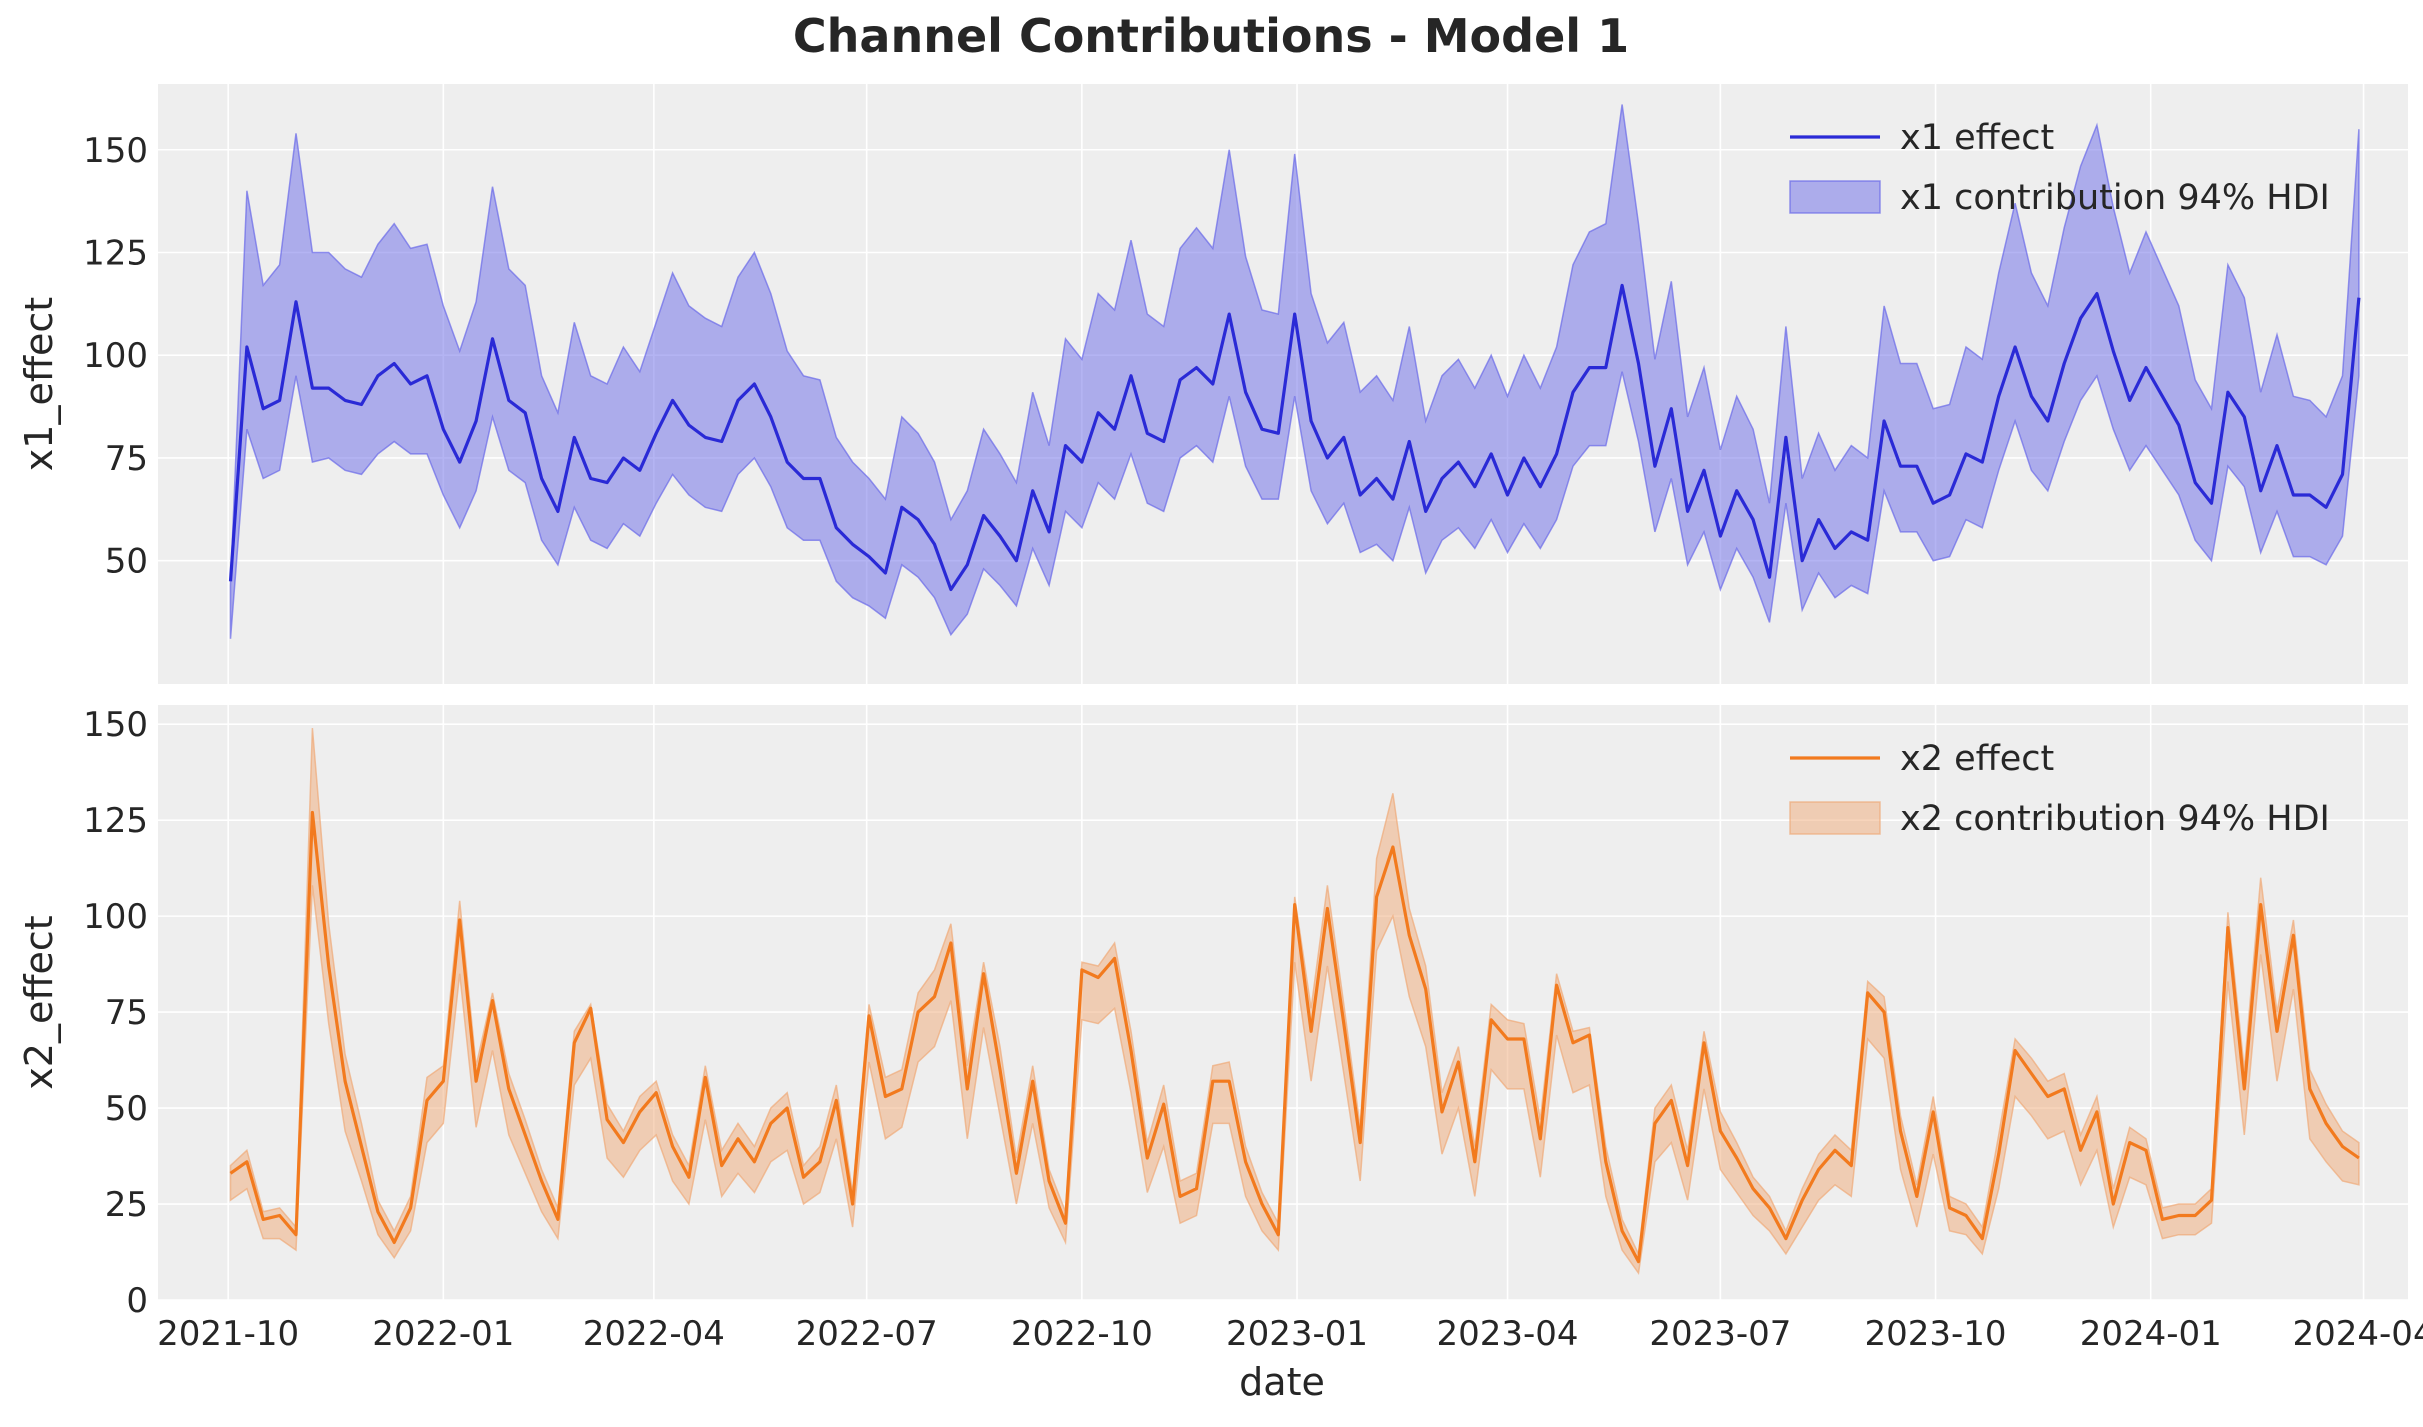  Describe the element at coordinates (867, 1334) in the screenshot. I see `x-tick-label: 2022-07` at that location.